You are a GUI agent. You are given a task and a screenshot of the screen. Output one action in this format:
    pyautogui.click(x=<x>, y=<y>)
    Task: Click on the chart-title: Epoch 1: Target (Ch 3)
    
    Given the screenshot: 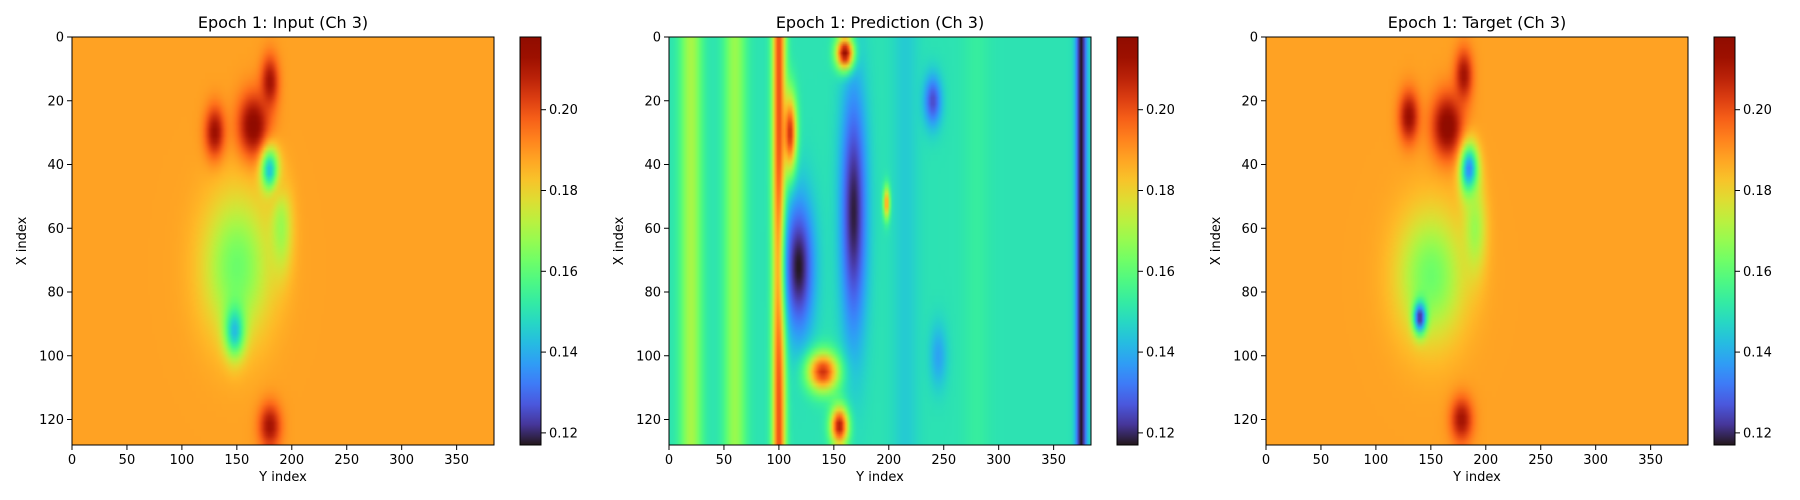 What is the action you would take?
    pyautogui.click(x=1477, y=22)
    